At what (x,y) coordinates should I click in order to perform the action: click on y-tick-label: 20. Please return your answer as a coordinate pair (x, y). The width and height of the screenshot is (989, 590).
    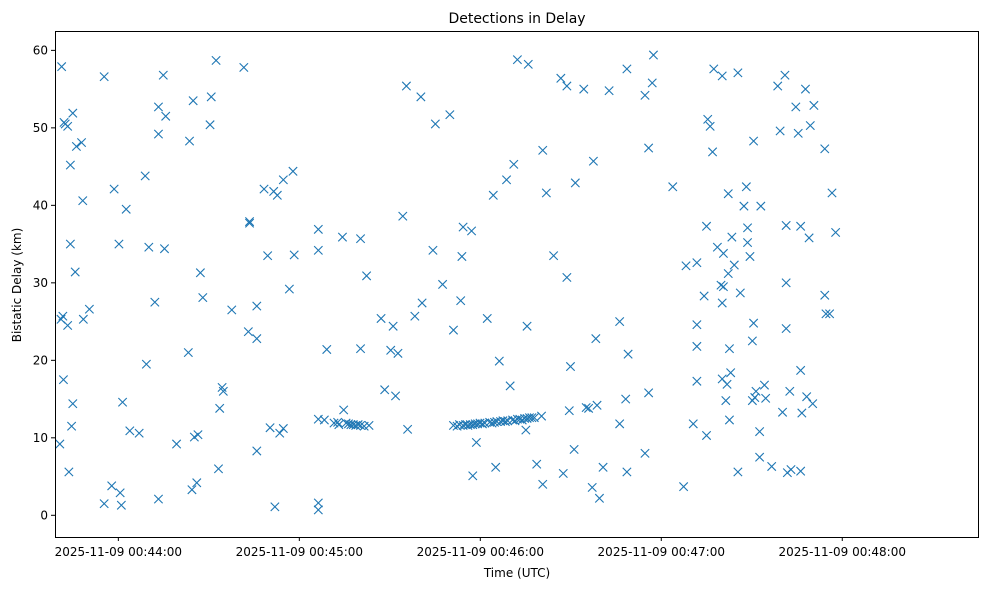
    Looking at the image, I should click on (40, 360).